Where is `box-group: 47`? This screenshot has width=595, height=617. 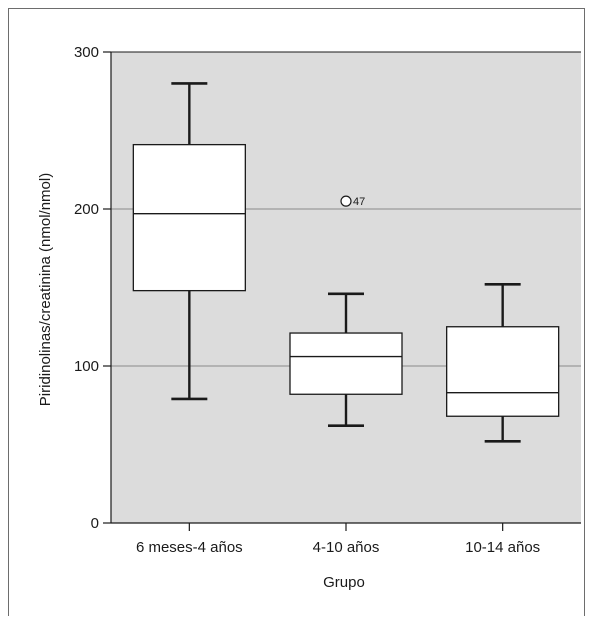
box-group: 47 is located at coordinates (346, 311).